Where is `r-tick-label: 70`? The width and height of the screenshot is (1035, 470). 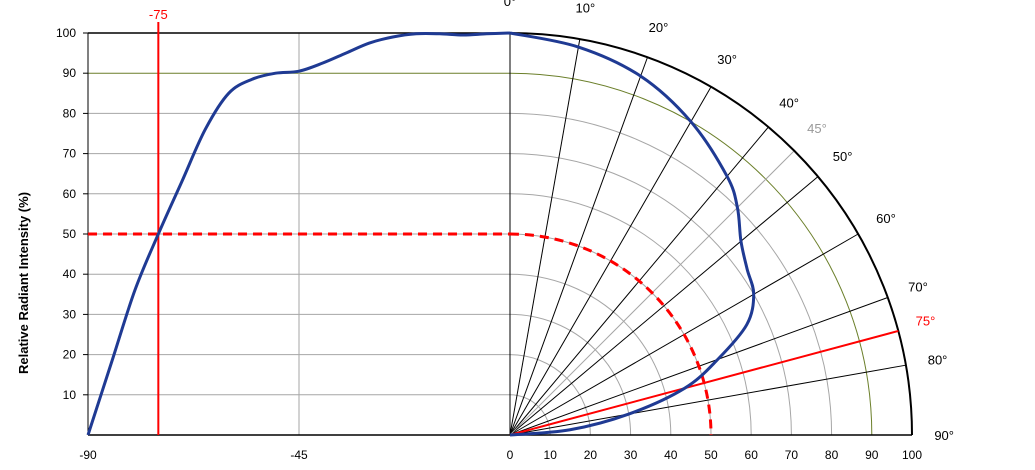 r-tick-label: 70 is located at coordinates (792, 455).